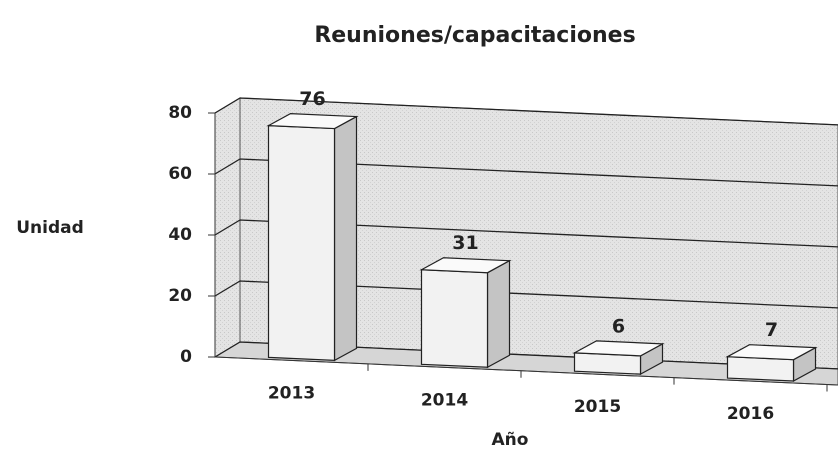 This screenshot has height=450, width=838. I want to click on y-tick-label: 60, so click(180, 174).